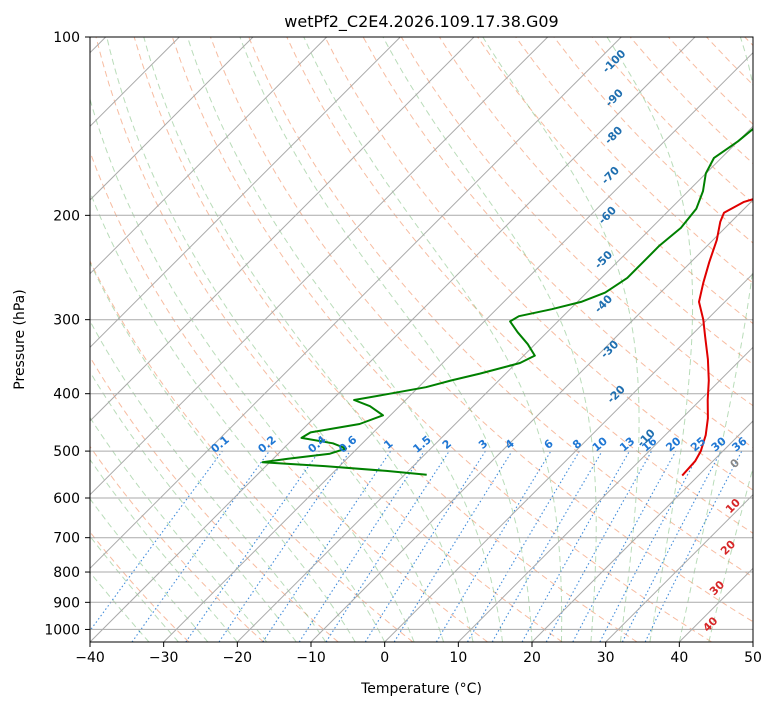 This screenshot has height=708, width=775. What do you see at coordinates (66, 38) in the screenshot?
I see `y-tick-label: 100` at bounding box center [66, 38].